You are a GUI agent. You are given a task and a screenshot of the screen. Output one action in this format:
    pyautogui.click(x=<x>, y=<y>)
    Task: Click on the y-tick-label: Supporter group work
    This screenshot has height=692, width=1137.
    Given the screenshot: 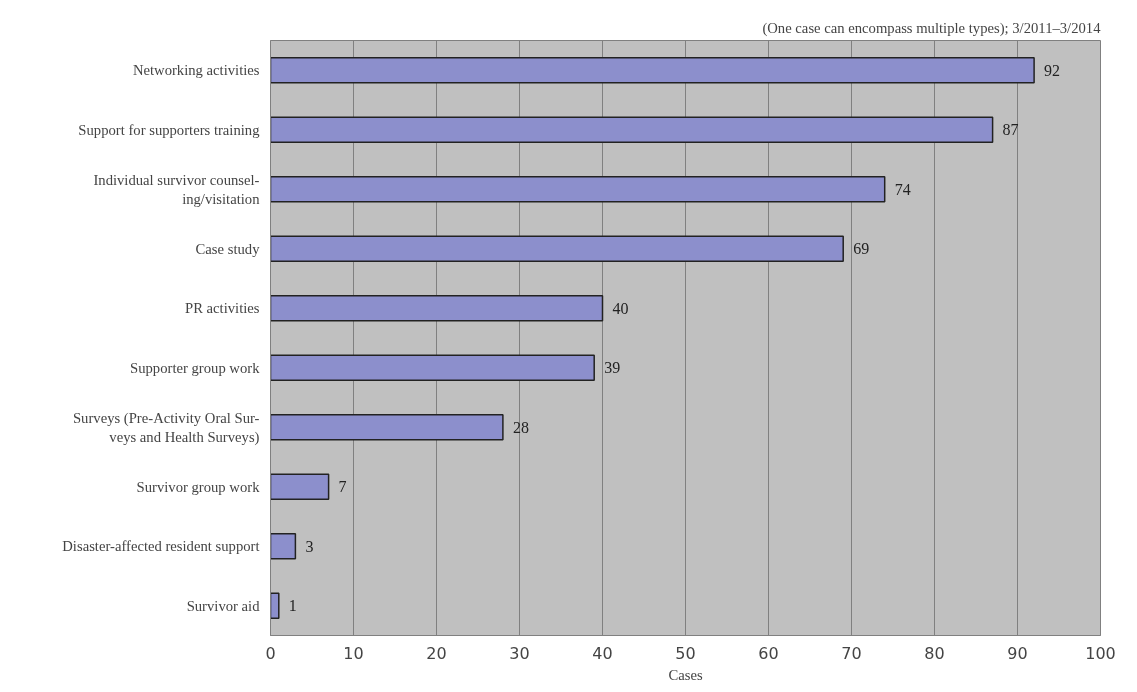 What is the action you would take?
    pyautogui.click(x=195, y=367)
    